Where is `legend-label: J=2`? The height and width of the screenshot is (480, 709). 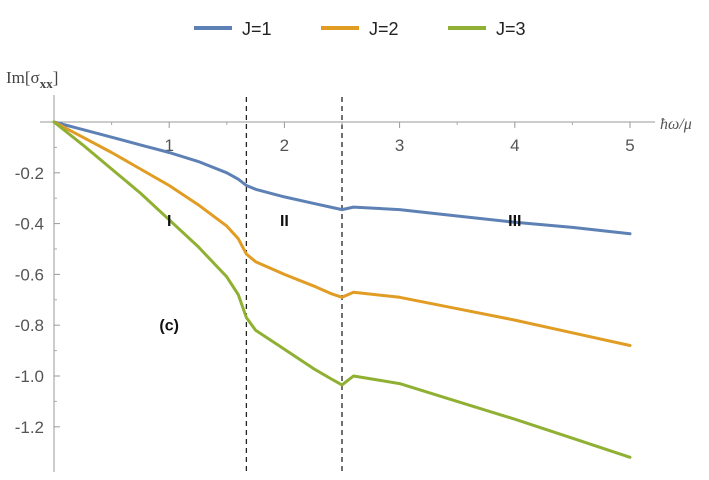 legend-label: J=2 is located at coordinates (384, 29).